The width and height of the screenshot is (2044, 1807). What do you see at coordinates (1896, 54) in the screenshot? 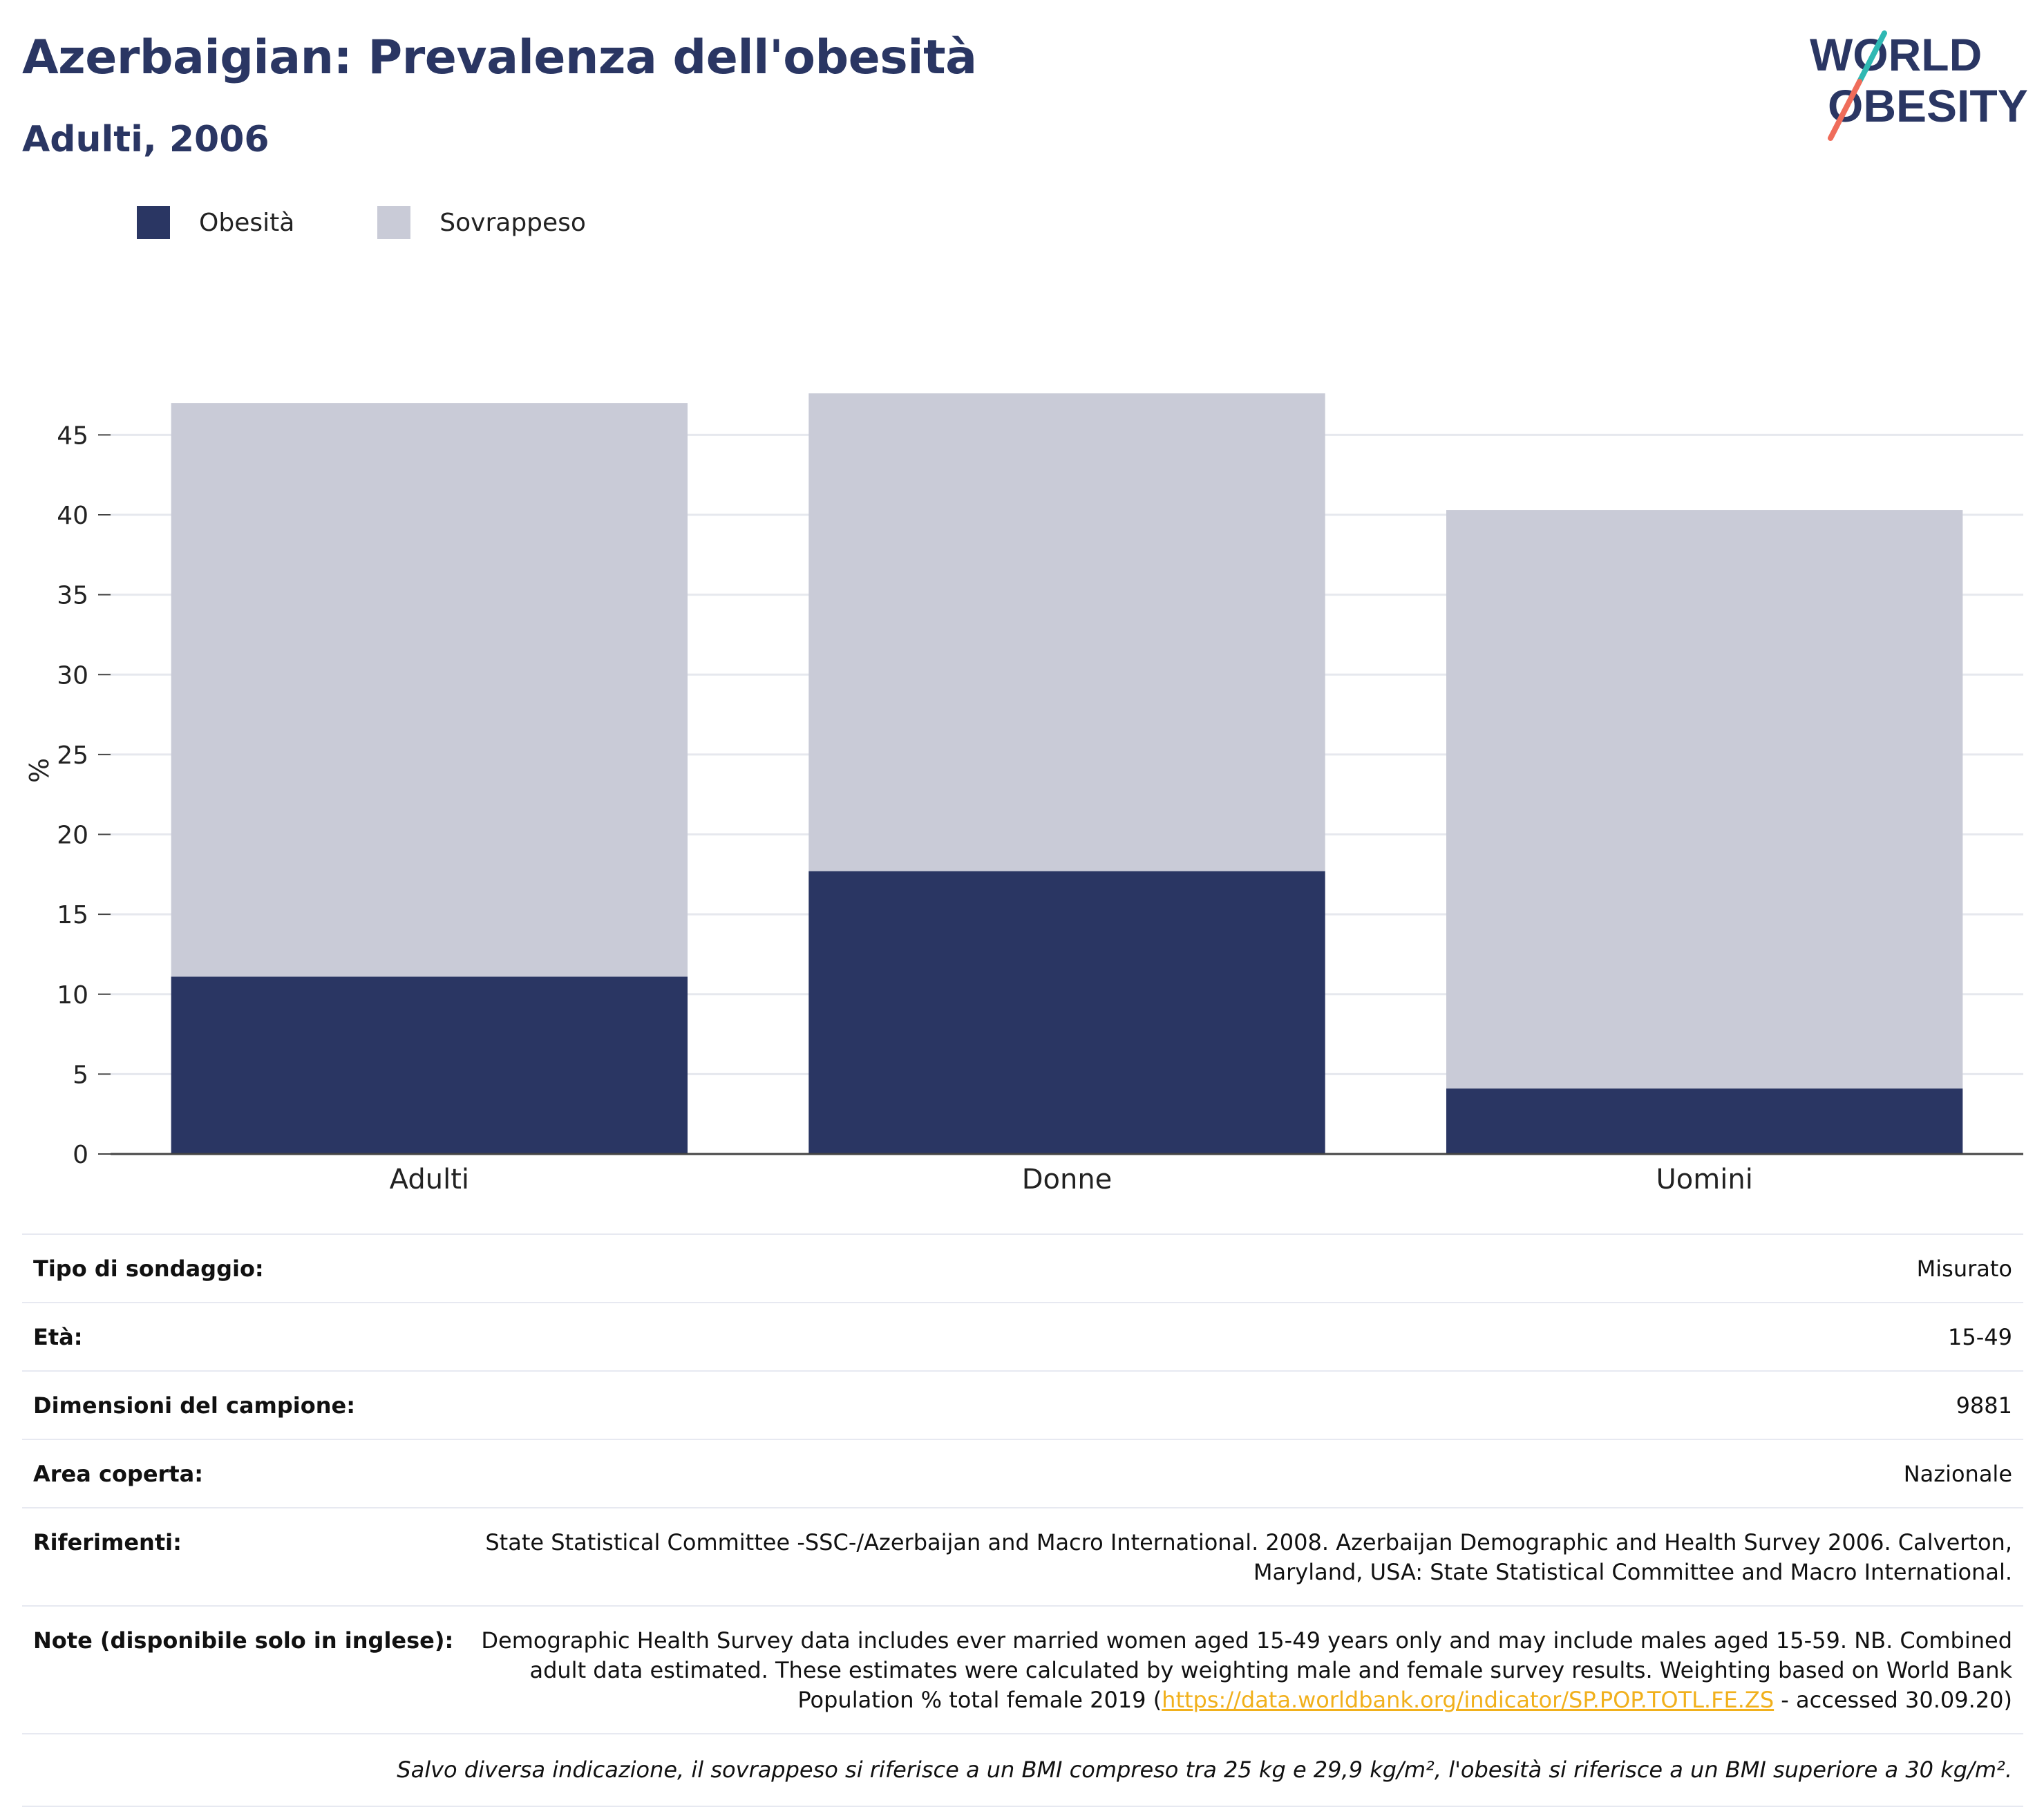
I see `logo-line1: WORLD` at bounding box center [1896, 54].